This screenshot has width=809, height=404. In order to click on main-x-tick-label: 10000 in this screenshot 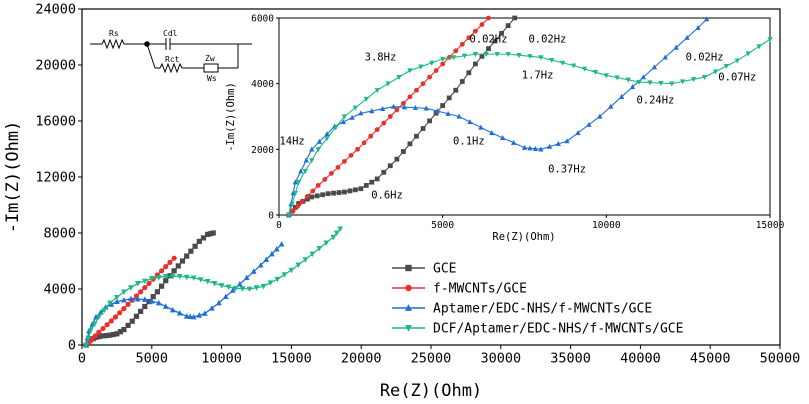, I will do `click(221, 359)`.